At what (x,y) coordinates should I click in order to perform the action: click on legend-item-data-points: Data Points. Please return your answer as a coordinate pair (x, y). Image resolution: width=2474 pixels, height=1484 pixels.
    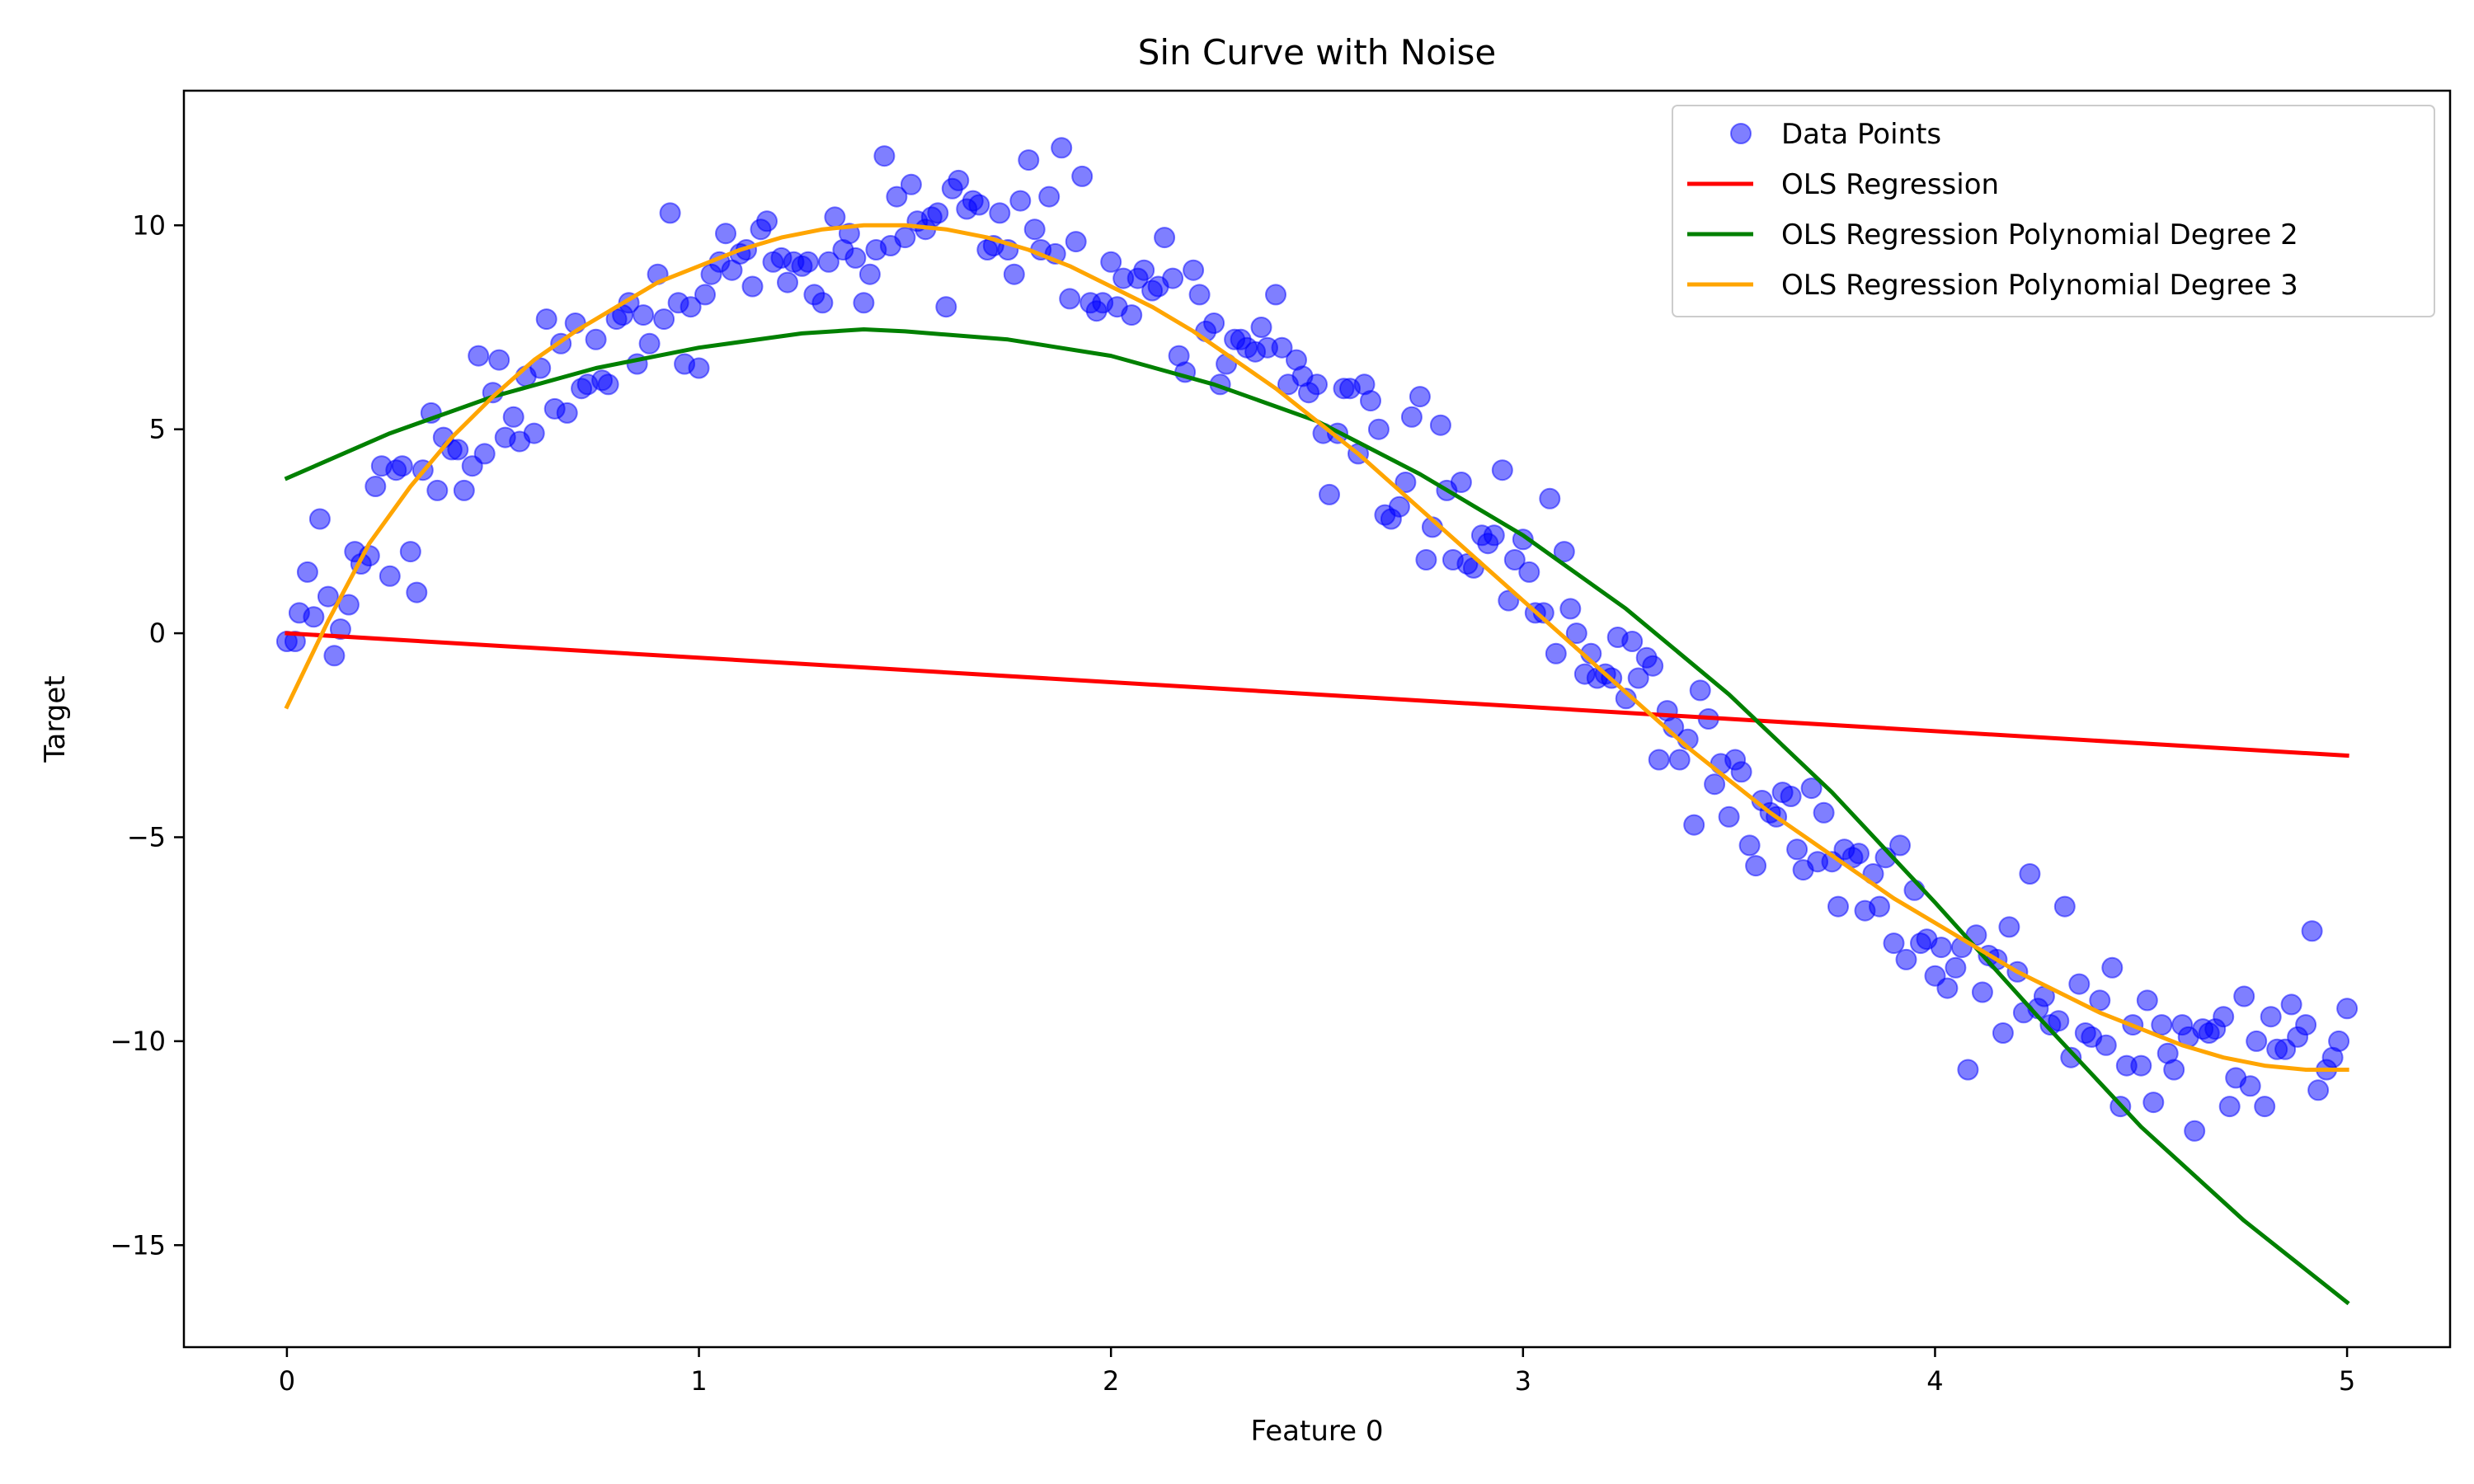
    Looking at the image, I should click on (1835, 134).